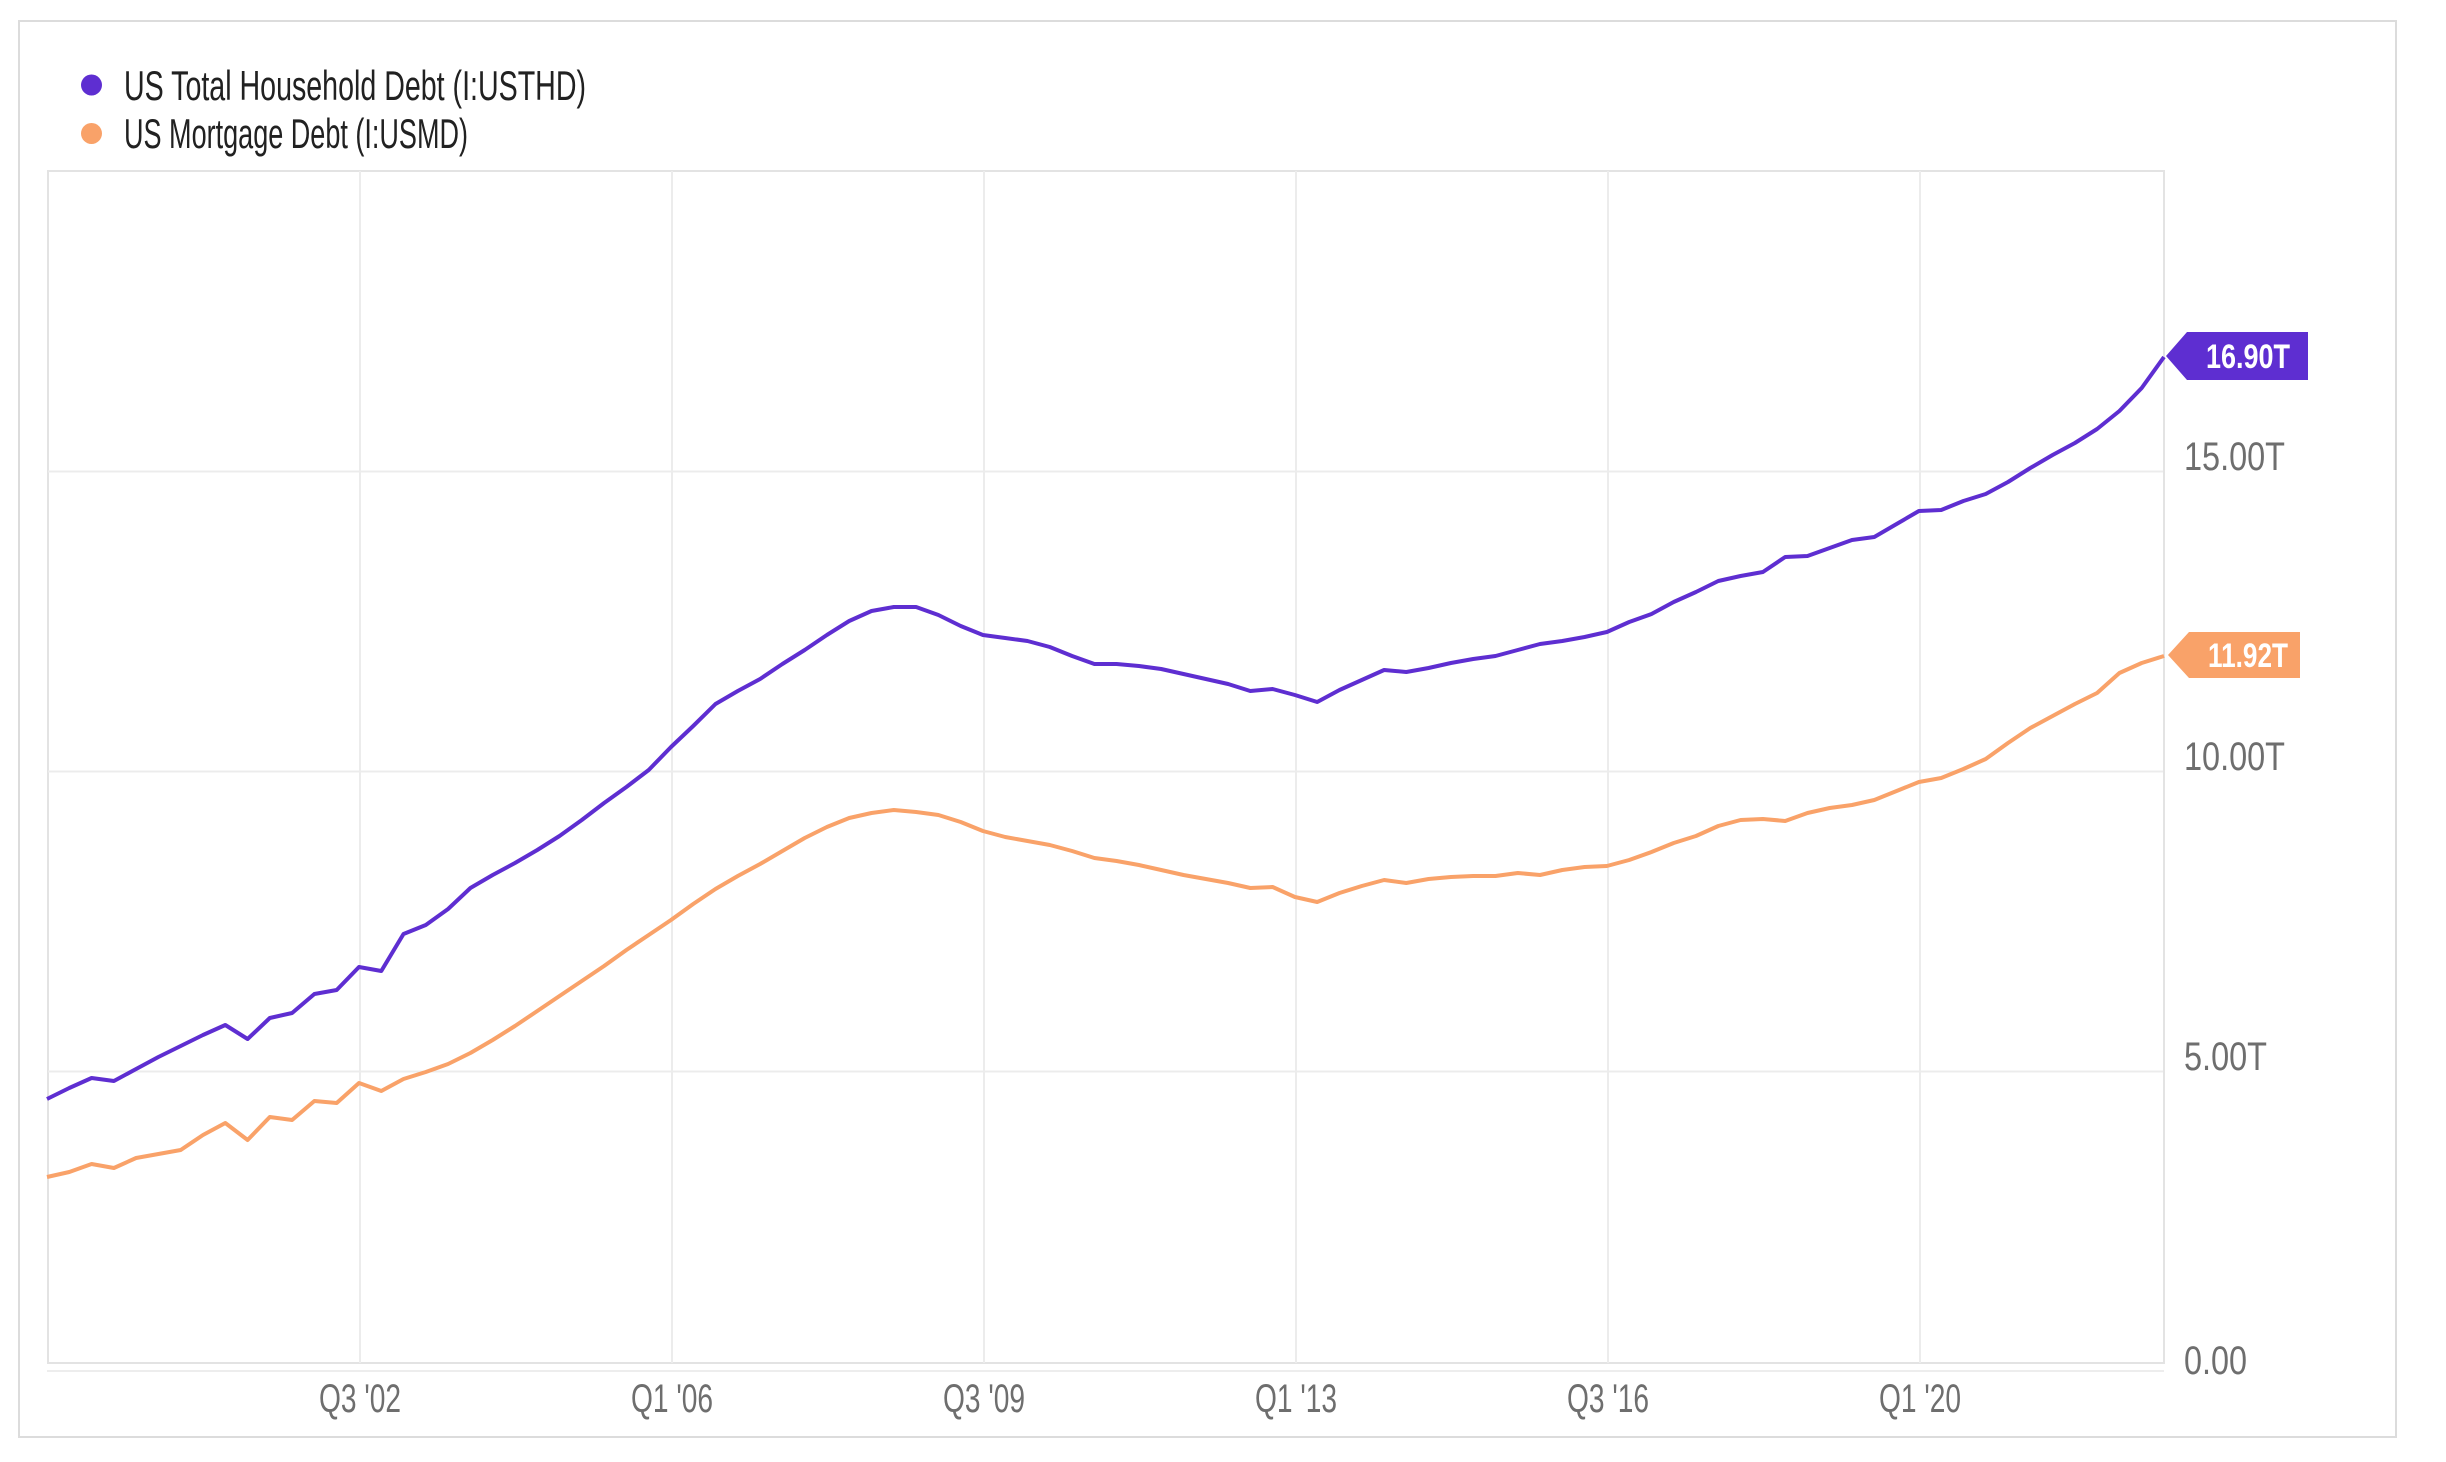 This screenshot has height=1462, width=2446. I want to click on svg-text: Q1 '20, so click(1920, 1399).